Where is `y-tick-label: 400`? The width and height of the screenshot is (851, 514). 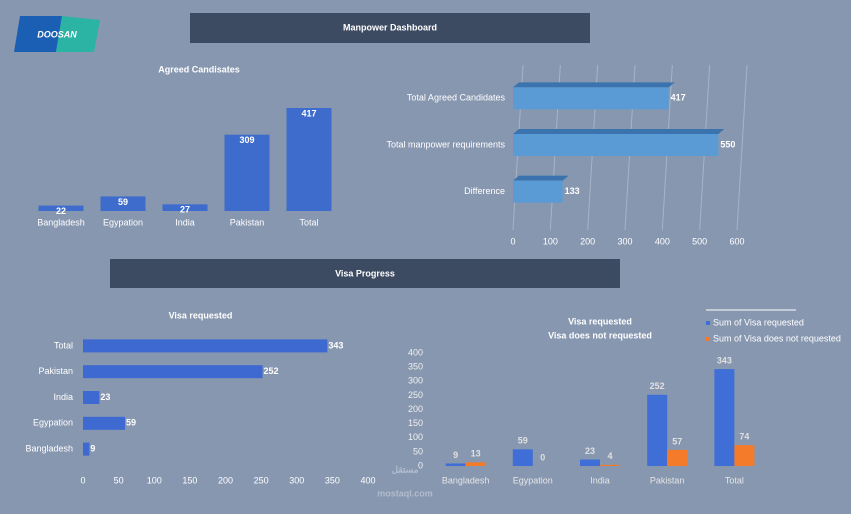 y-tick-label: 400 is located at coordinates (415, 352).